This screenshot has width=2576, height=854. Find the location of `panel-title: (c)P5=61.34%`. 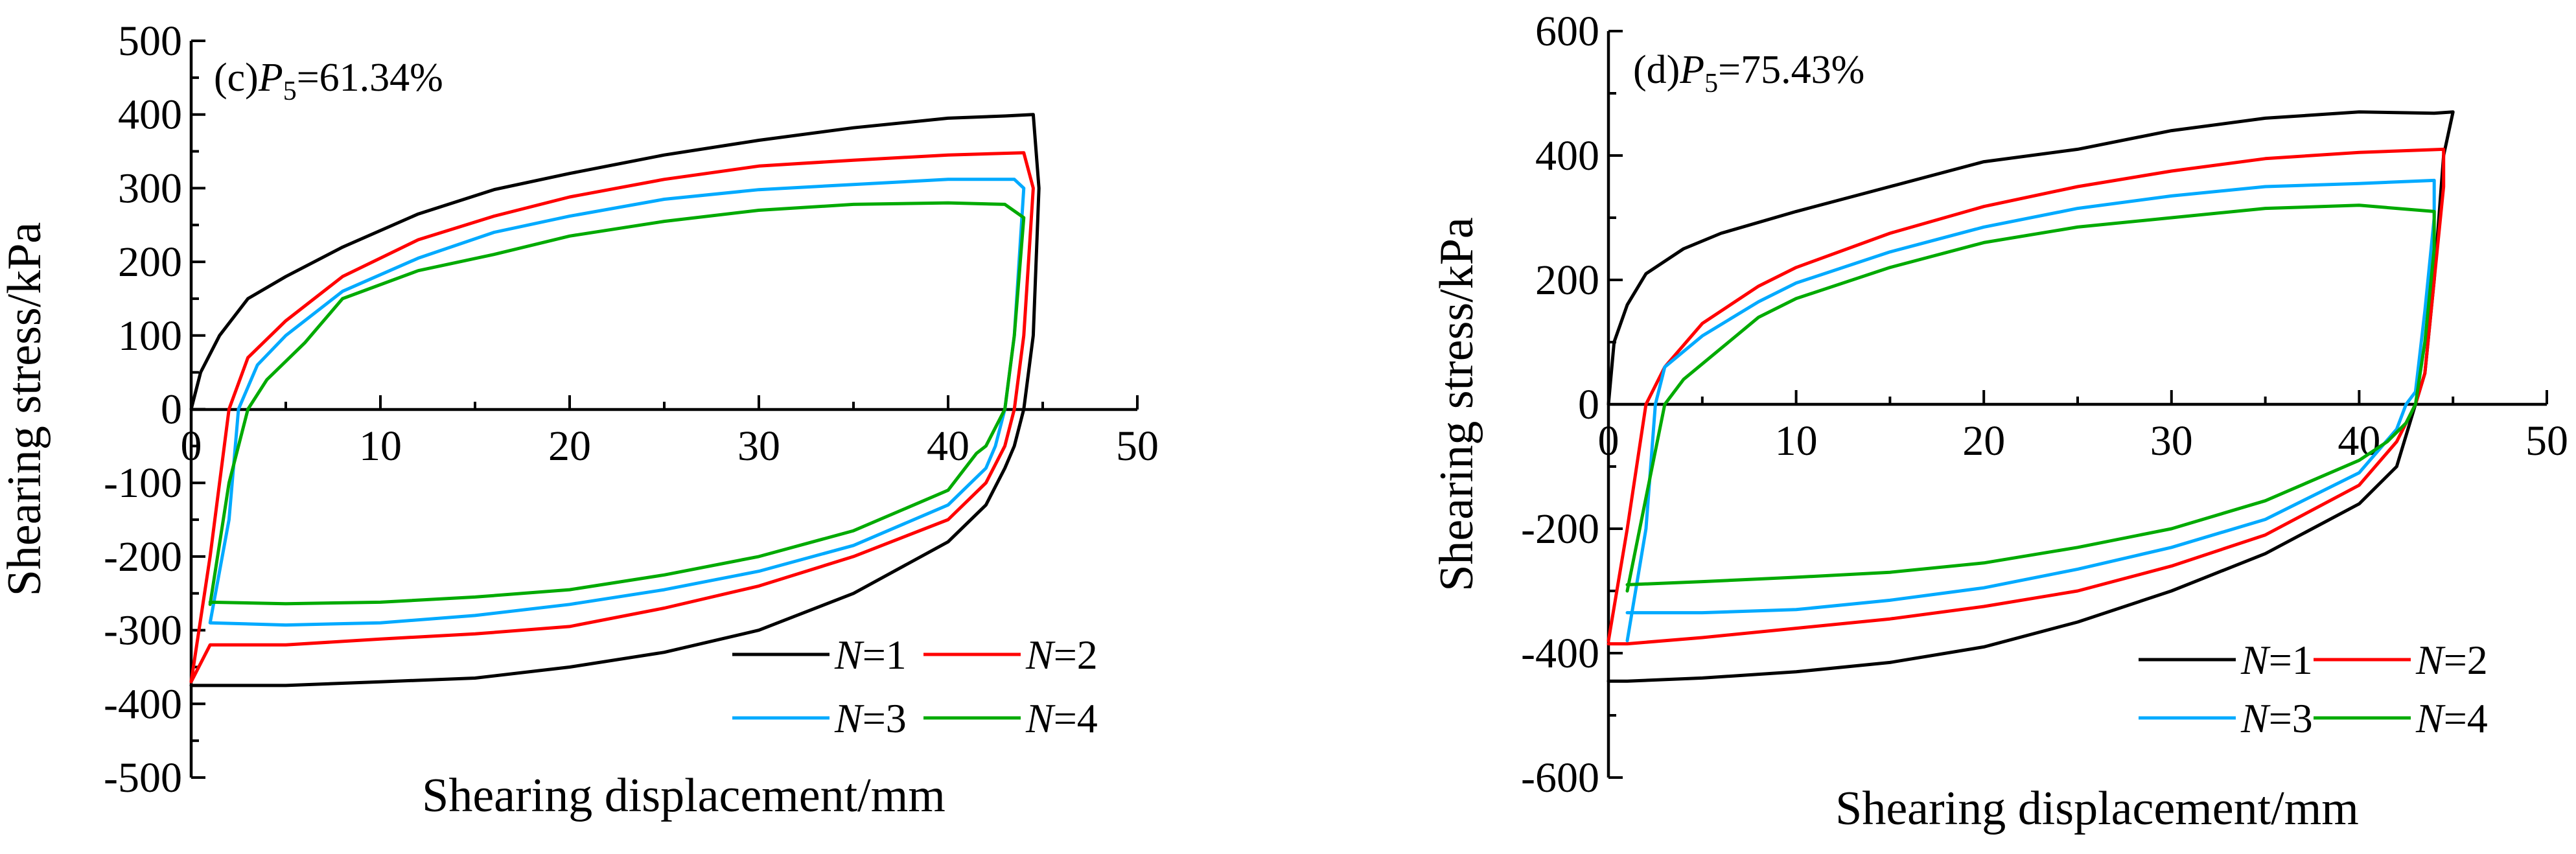

panel-title: (c)P5=61.34% is located at coordinates (329, 81).